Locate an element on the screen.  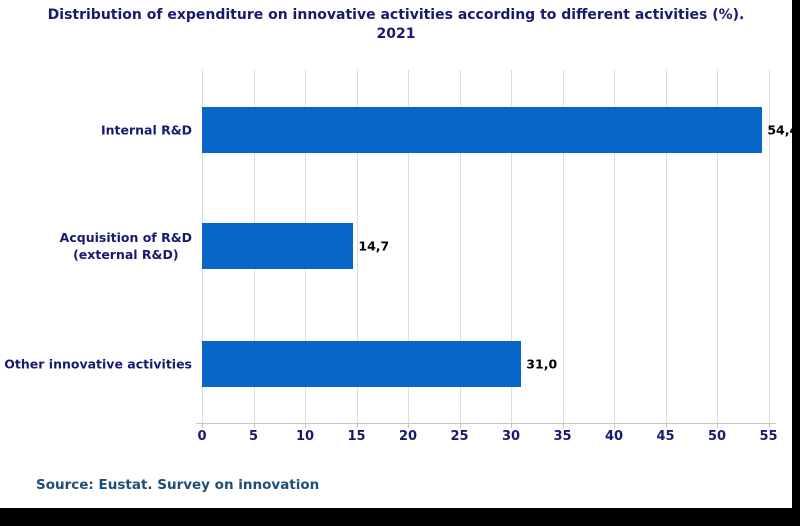
x-axis-tick-label-15: 15 is located at coordinates (356, 436).